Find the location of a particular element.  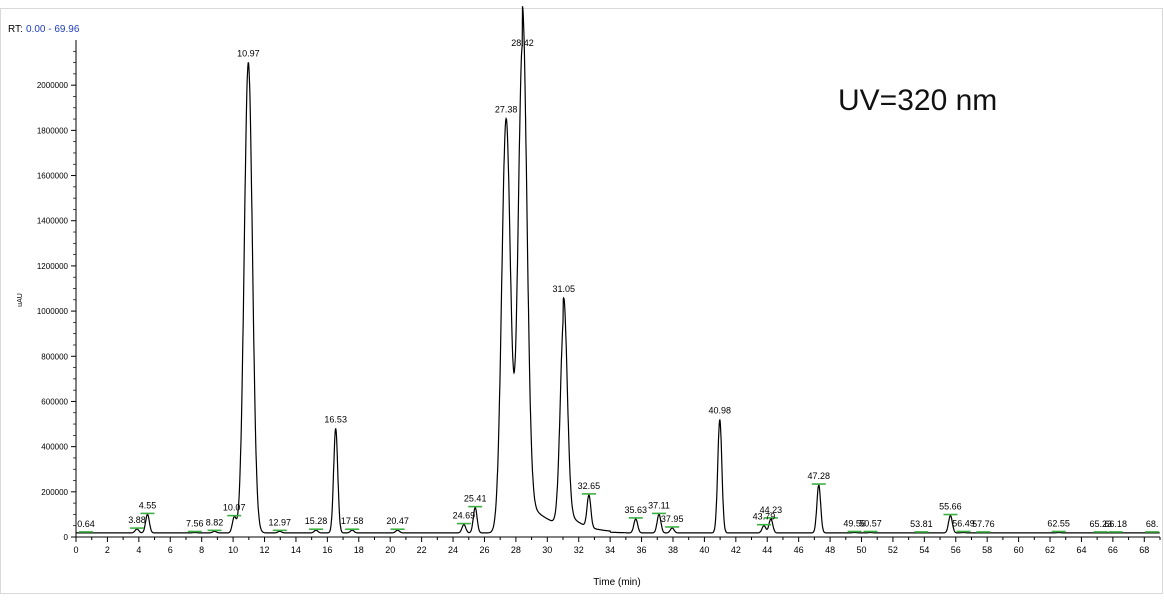

peak-label: 28.42 is located at coordinates (522, 43).